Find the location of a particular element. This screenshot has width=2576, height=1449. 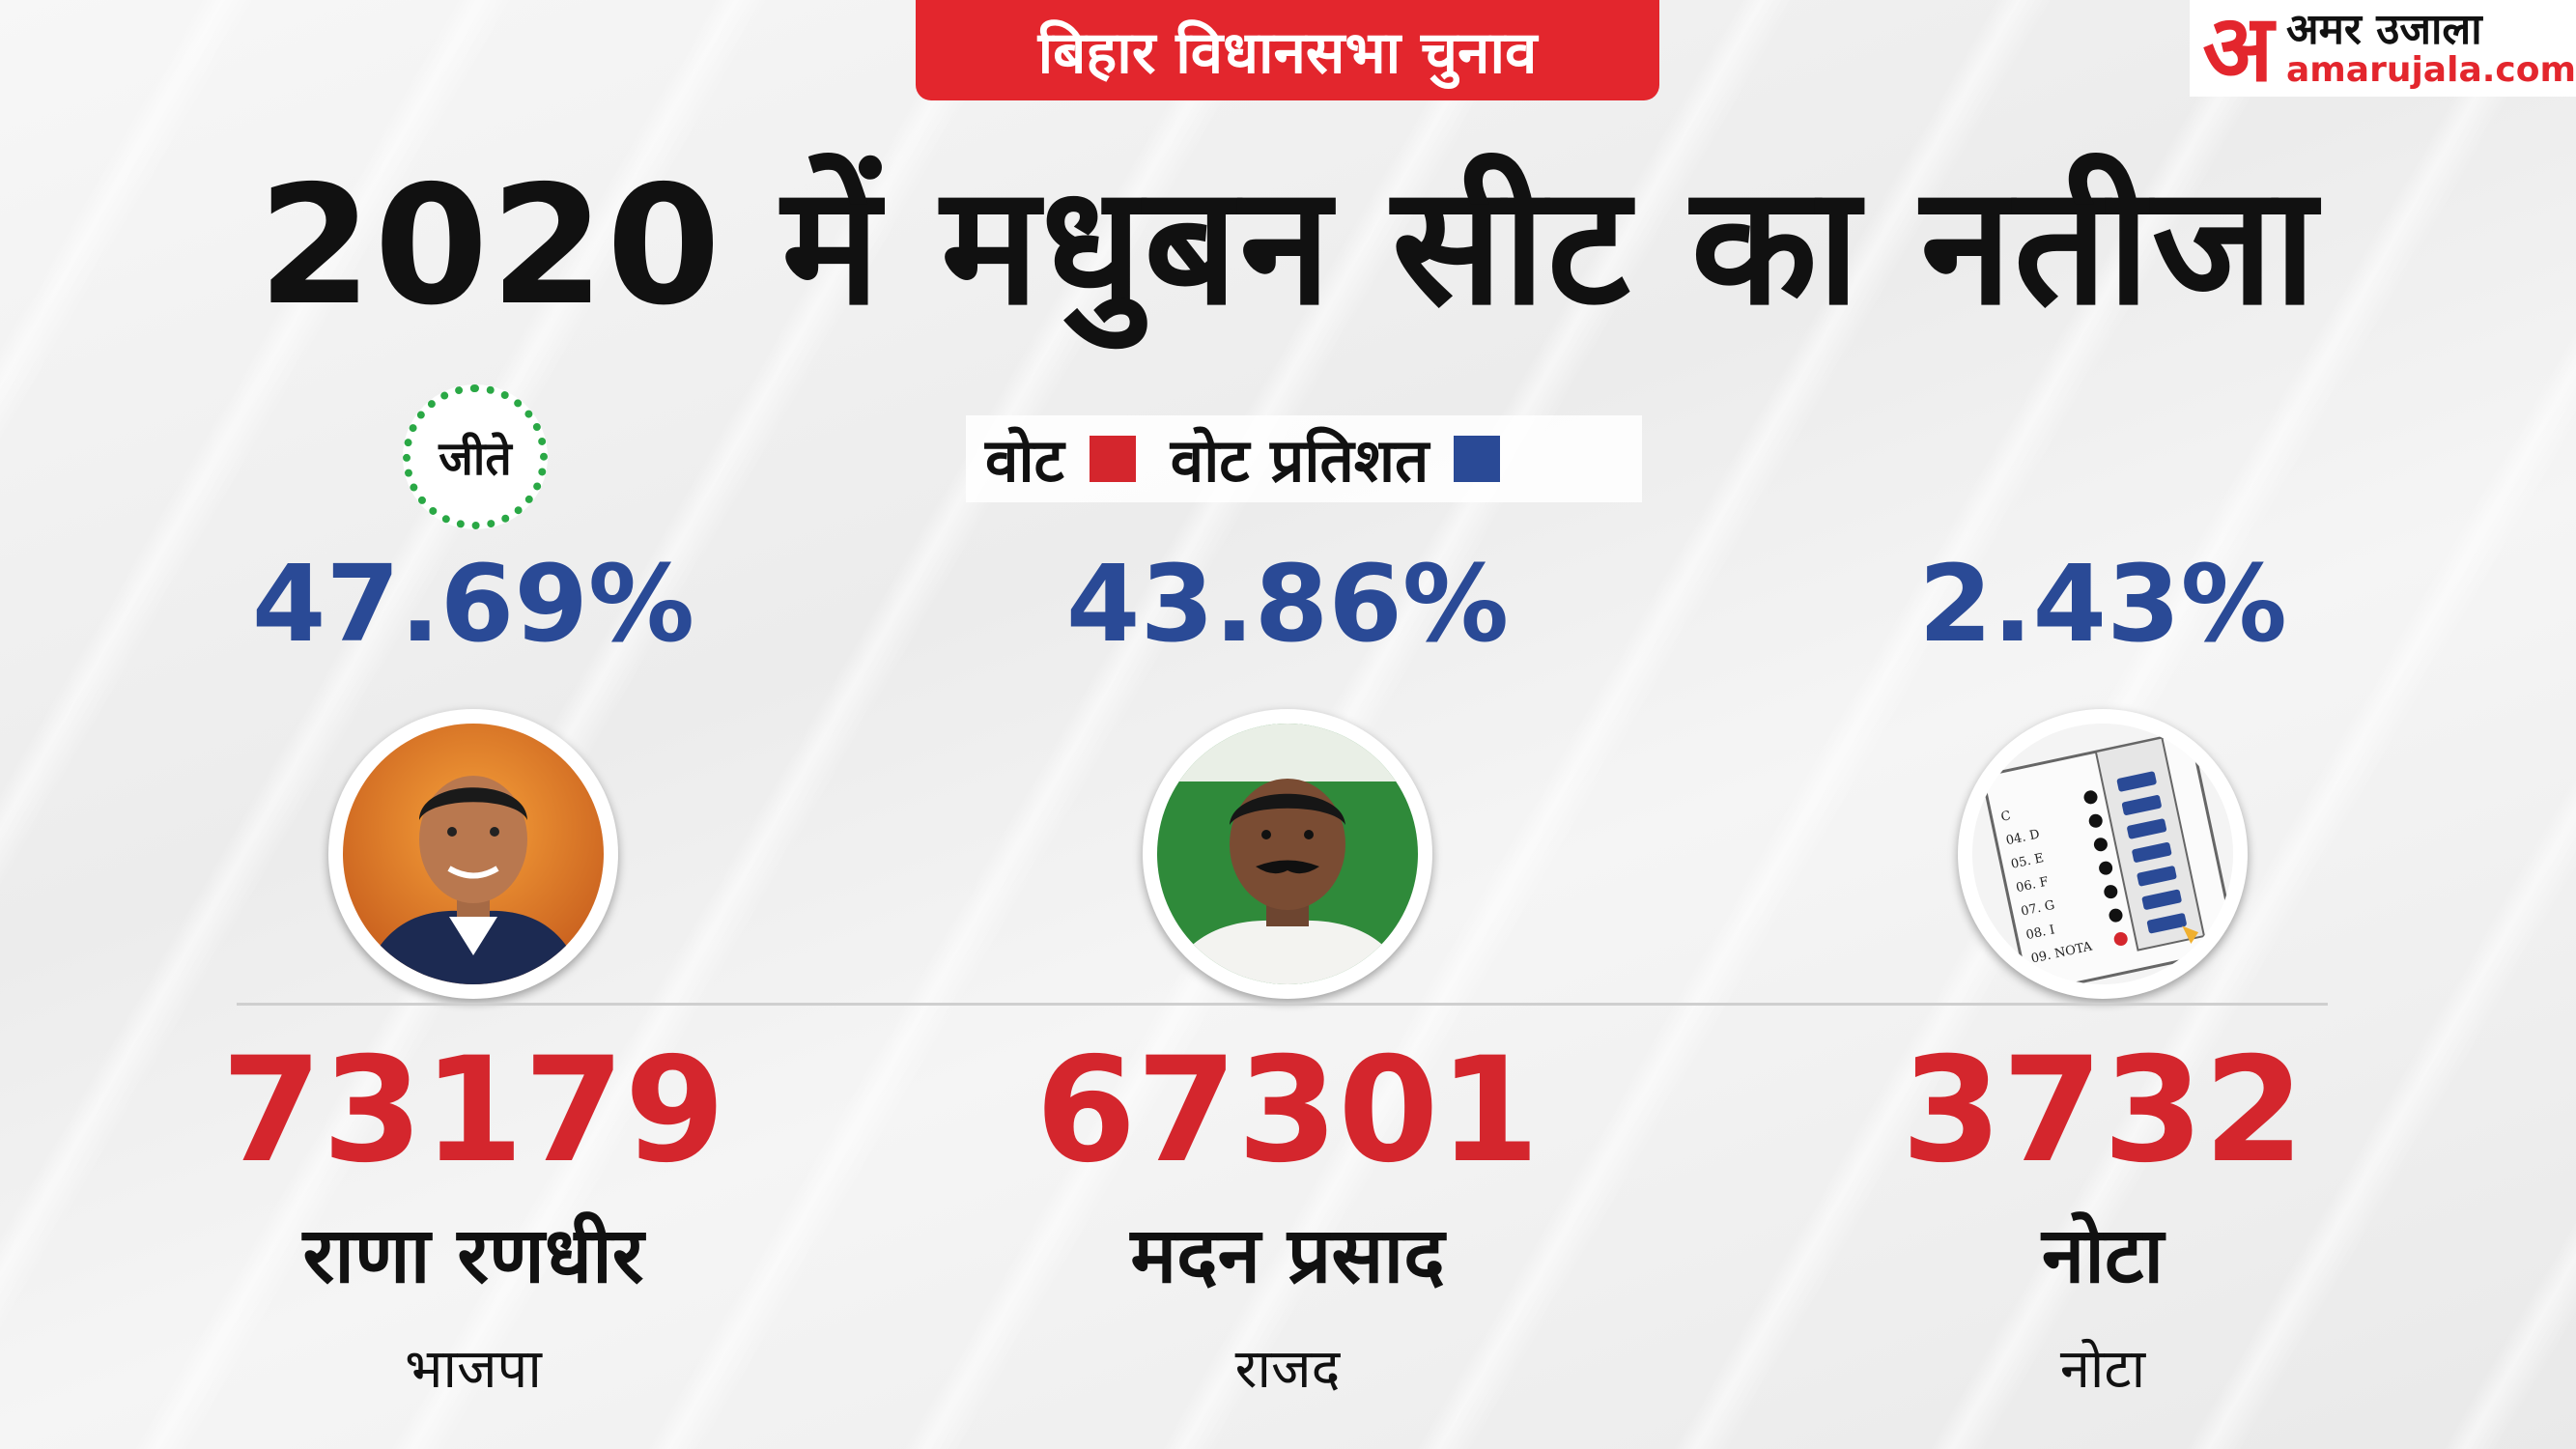

legend-pct-swatch is located at coordinates (1477, 459).